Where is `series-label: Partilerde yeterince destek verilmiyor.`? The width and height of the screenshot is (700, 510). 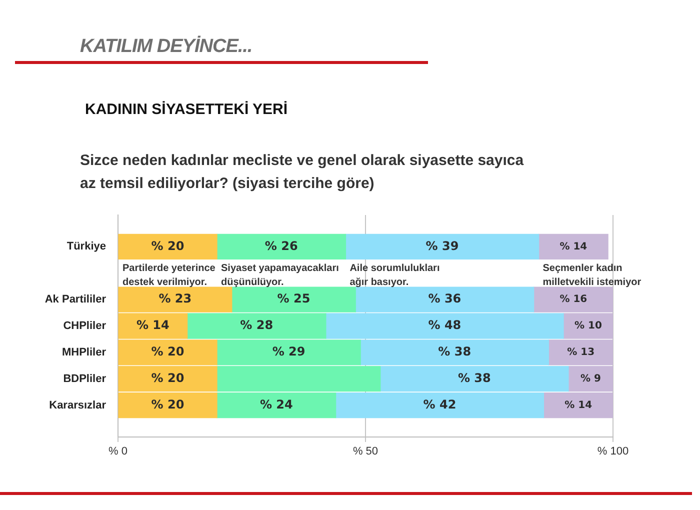
series-label: Partilerde yeterince destek verilmiyor. is located at coordinates (169, 275).